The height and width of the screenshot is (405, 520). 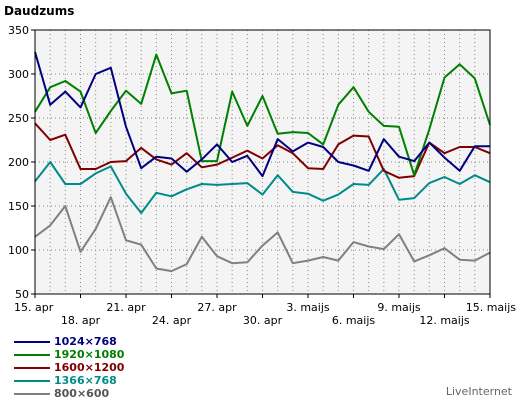 What do you see at coordinates (85, 380) in the screenshot?
I see `legend-label: 1366×768` at bounding box center [85, 380].